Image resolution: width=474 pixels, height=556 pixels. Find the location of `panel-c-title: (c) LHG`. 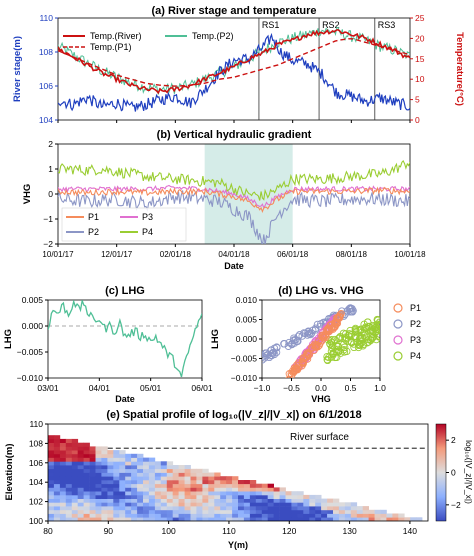

panel-c-title: (c) LHG is located at coordinates (125, 291).